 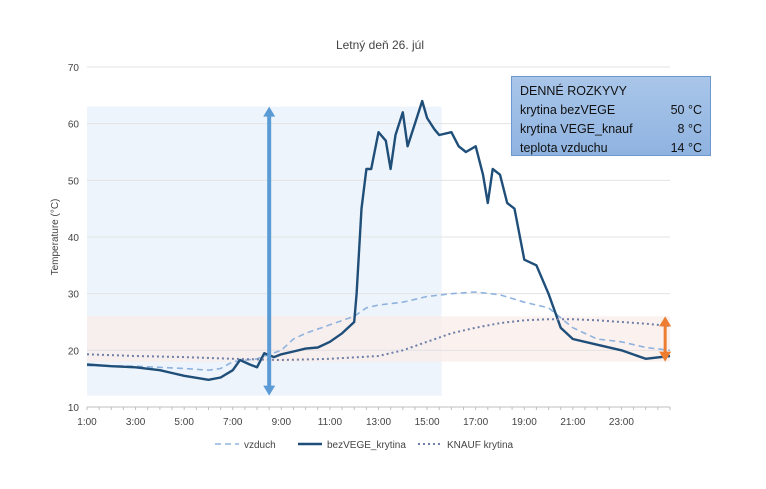 What do you see at coordinates (524, 422) in the screenshot?
I see `x-tick-label: 19:00` at bounding box center [524, 422].